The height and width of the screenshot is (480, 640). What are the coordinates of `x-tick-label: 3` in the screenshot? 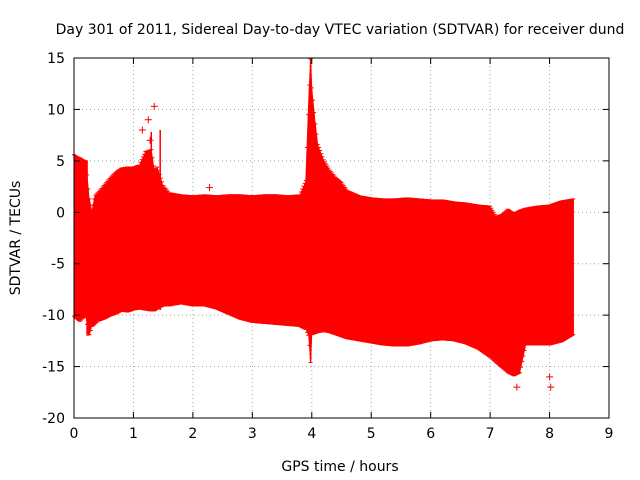 It's located at (252, 434).